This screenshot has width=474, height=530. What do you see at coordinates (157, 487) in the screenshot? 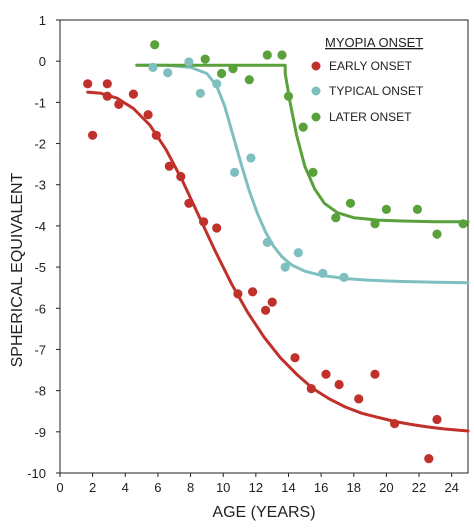
I see `x-tick-label: 6` at bounding box center [157, 487].